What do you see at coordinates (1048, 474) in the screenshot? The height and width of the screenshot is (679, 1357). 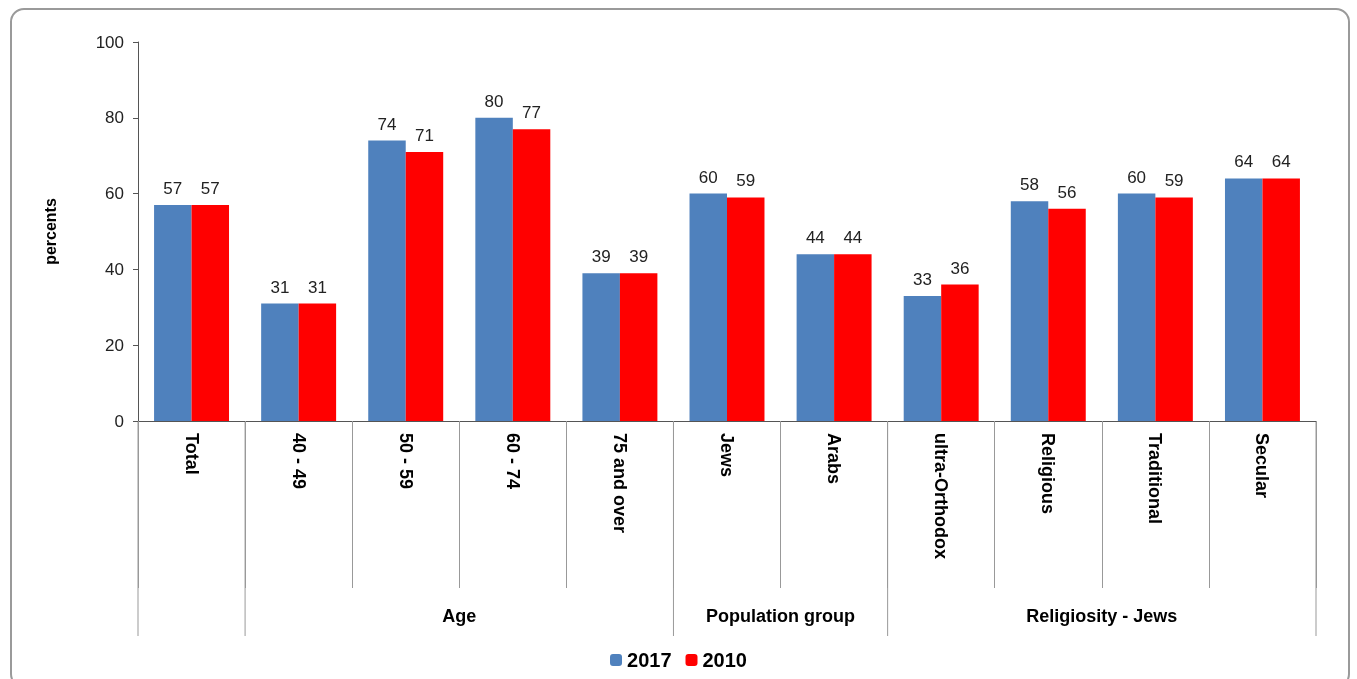 I see `x-tick-label: Religious` at bounding box center [1048, 474].